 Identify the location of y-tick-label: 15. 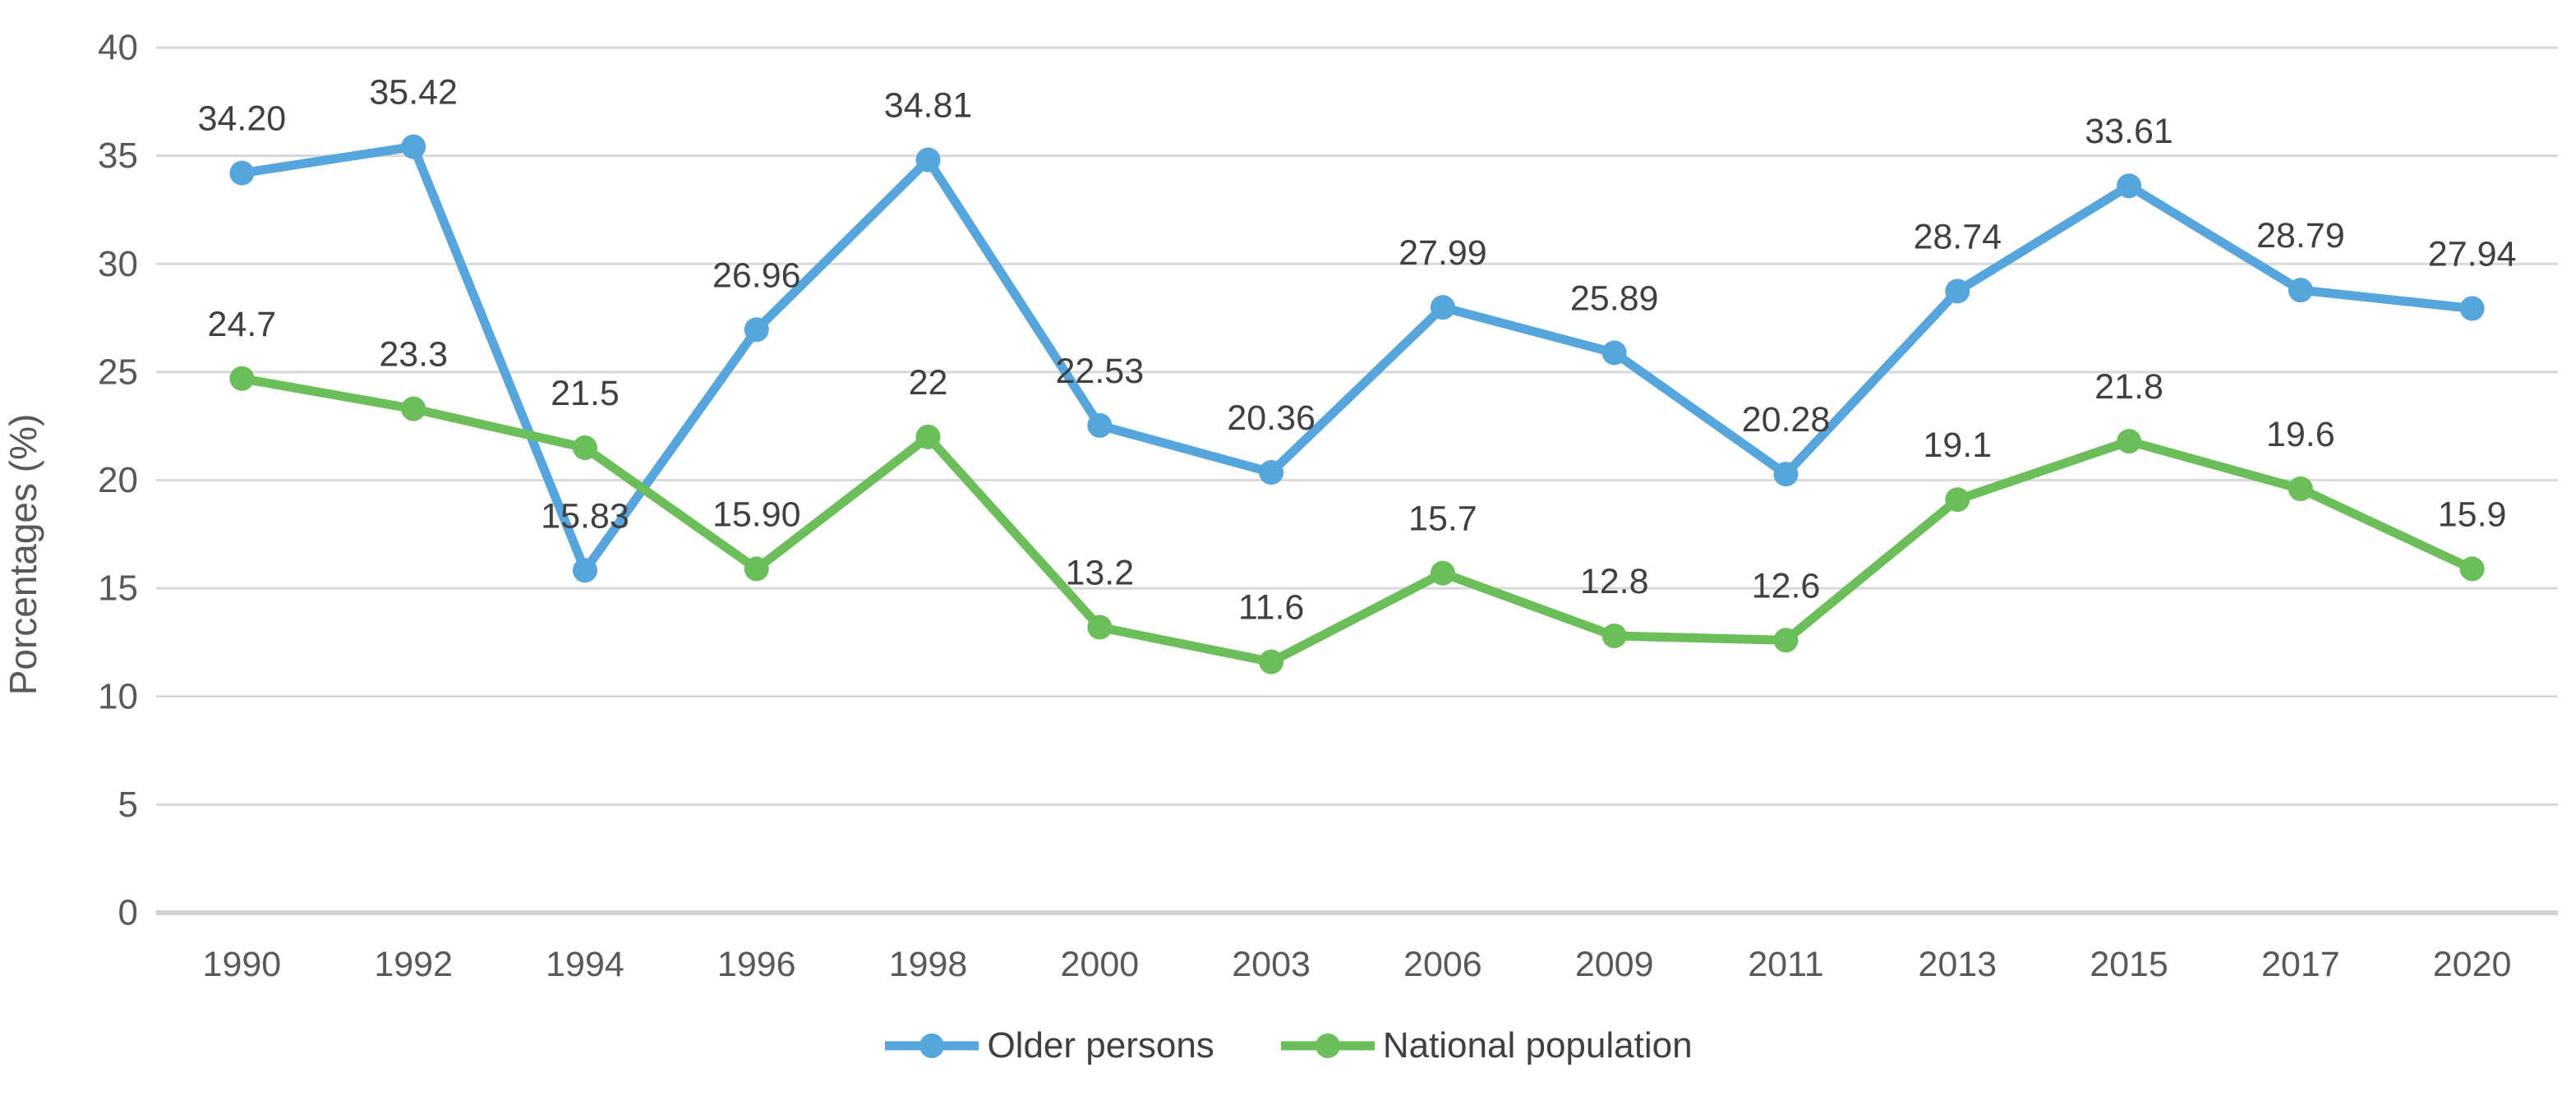
(118, 588).